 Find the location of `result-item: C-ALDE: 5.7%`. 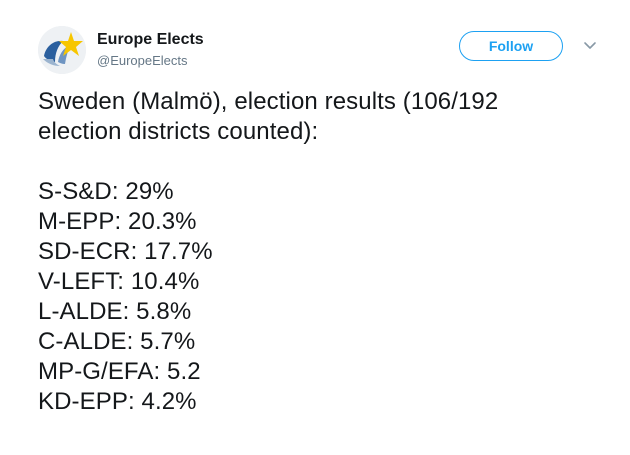

result-item: C-ALDE: 5.7% is located at coordinates (117, 341).